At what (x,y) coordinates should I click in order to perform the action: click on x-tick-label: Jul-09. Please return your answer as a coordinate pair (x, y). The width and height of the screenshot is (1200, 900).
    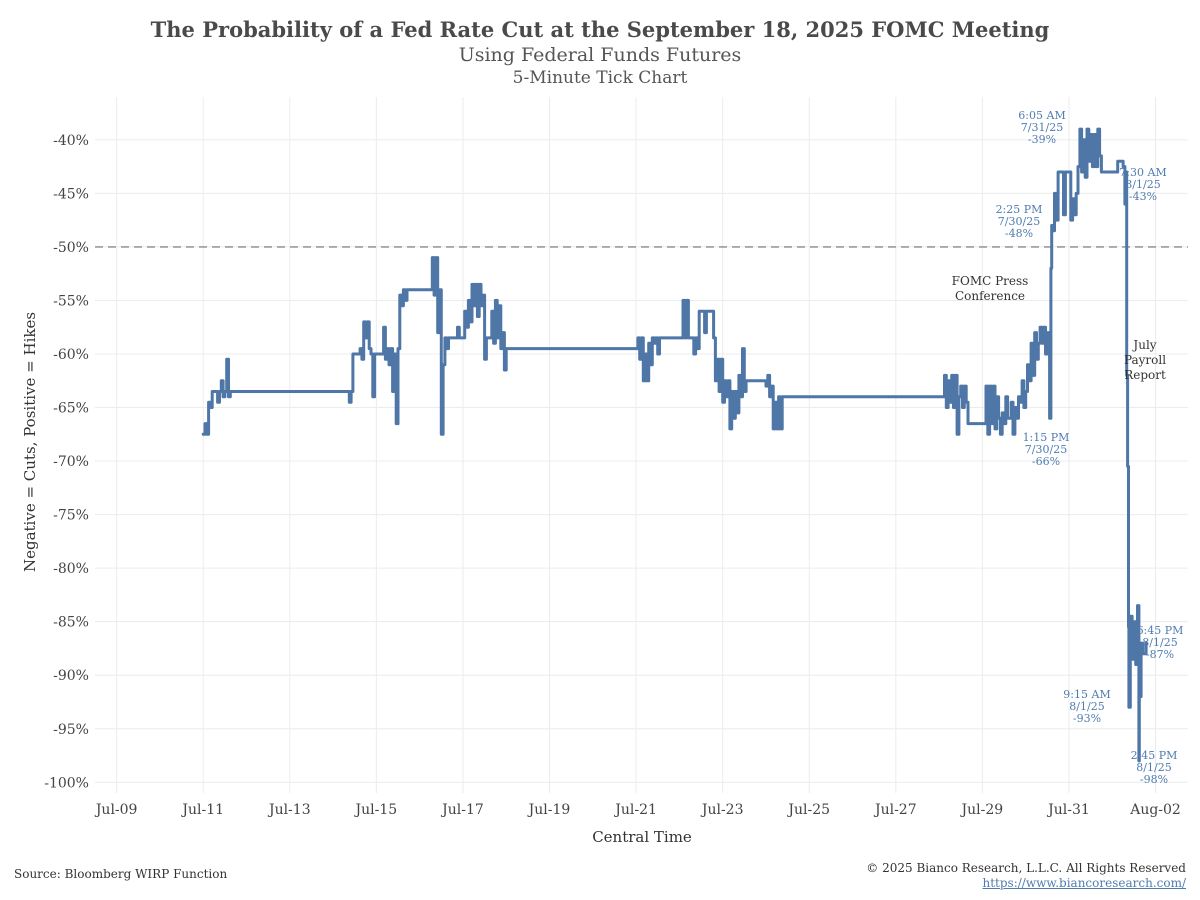
    Looking at the image, I should click on (116, 810).